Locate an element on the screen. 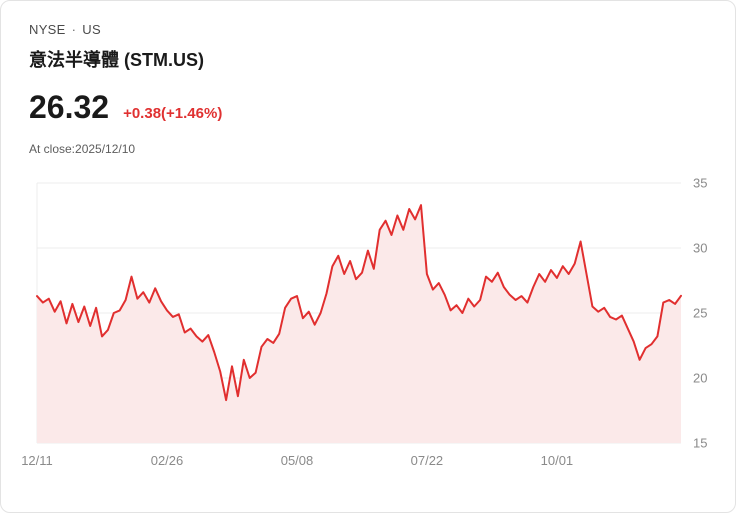 Image resolution: width=736 pixels, height=513 pixels. x-tick-label: 10/01 is located at coordinates (557, 460).